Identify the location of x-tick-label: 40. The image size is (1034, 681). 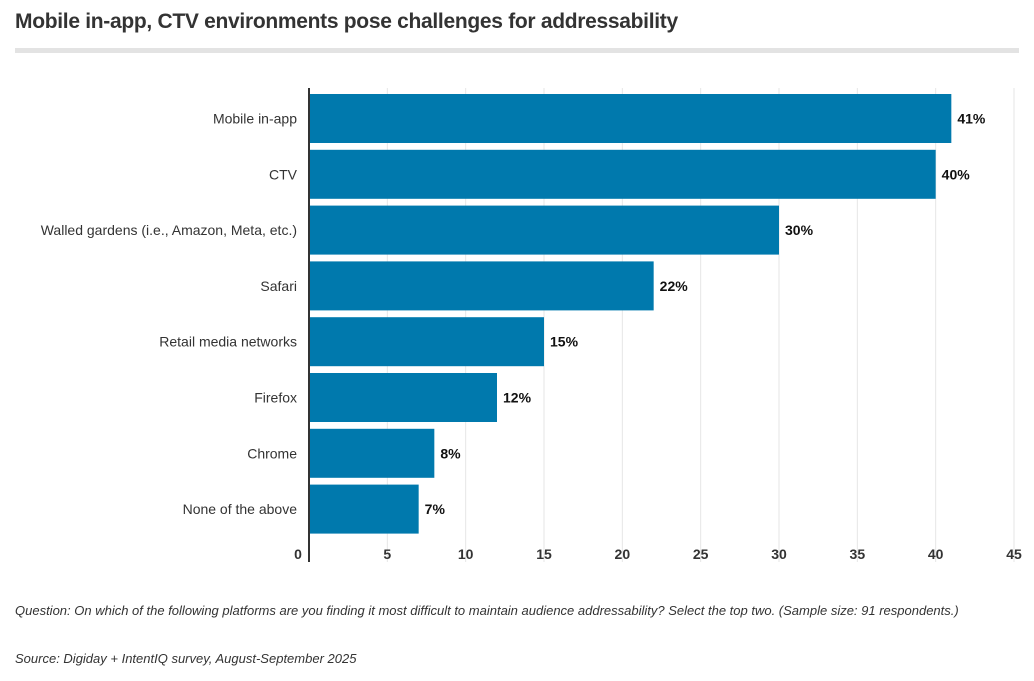
(936, 554).